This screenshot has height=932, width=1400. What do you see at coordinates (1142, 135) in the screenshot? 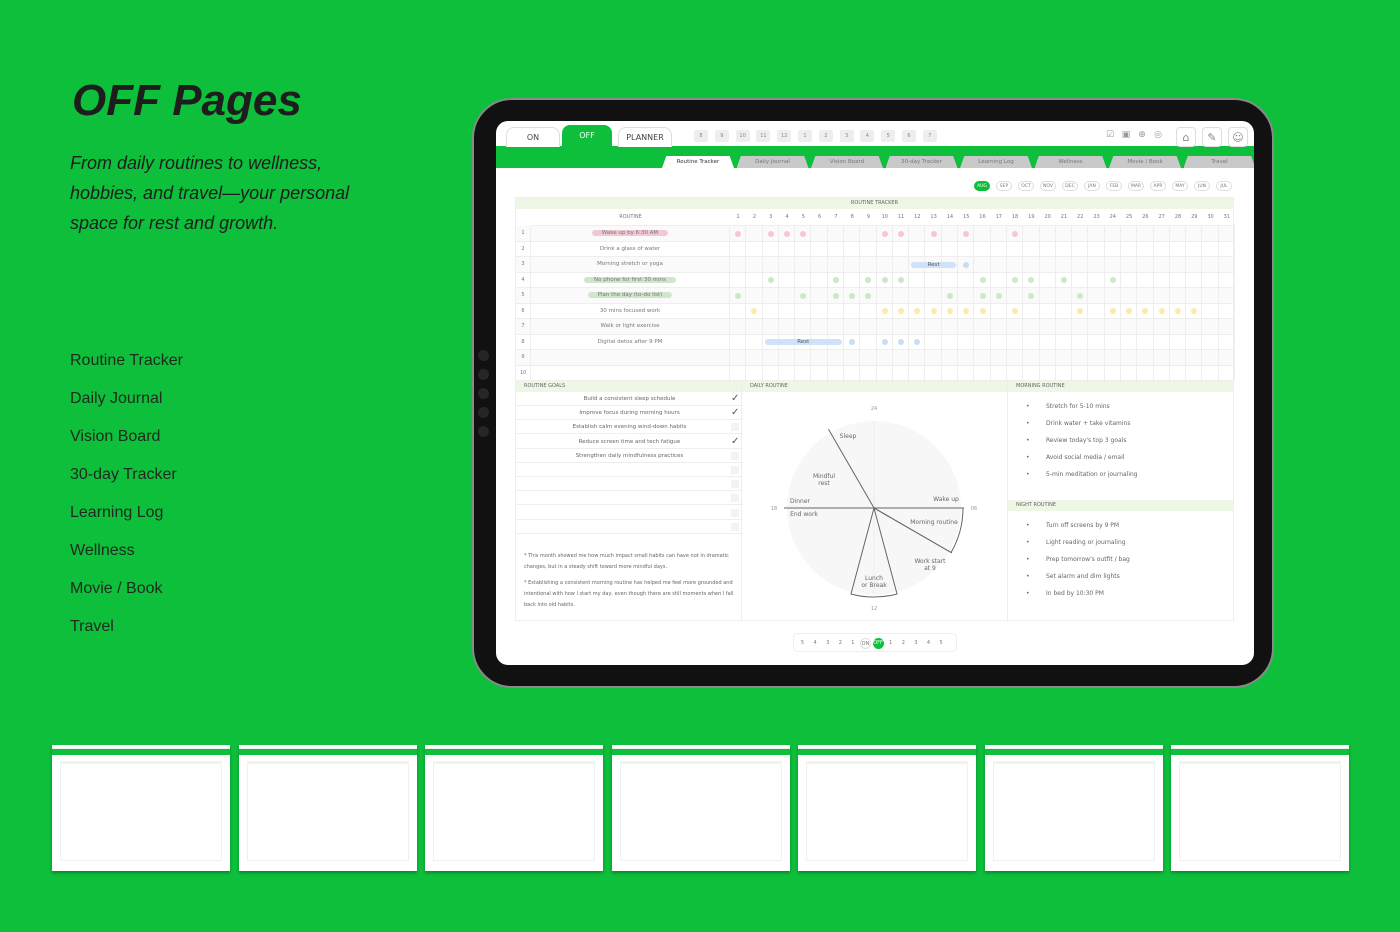
I see `globe-icon: ⊕` at bounding box center [1142, 135].